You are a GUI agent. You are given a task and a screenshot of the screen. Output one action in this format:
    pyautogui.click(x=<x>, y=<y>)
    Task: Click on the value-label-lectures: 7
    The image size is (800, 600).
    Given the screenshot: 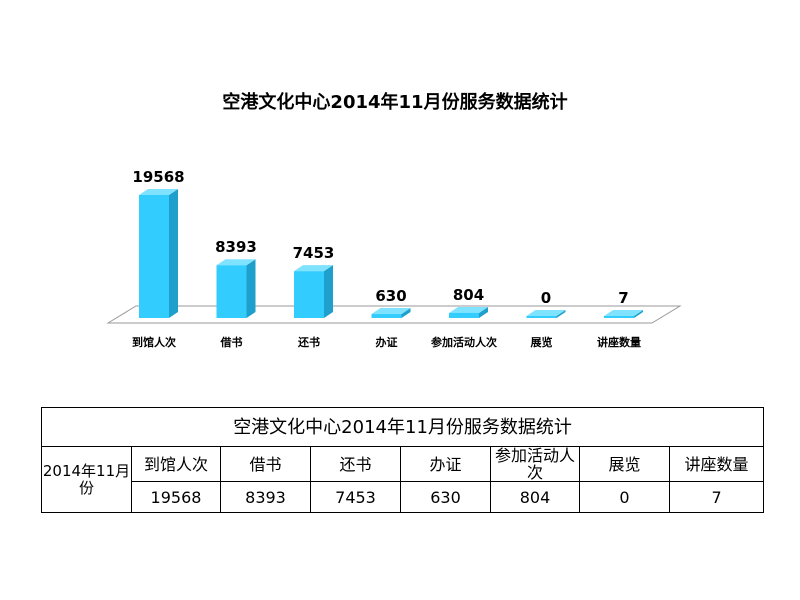 What is the action you would take?
    pyautogui.click(x=623, y=298)
    